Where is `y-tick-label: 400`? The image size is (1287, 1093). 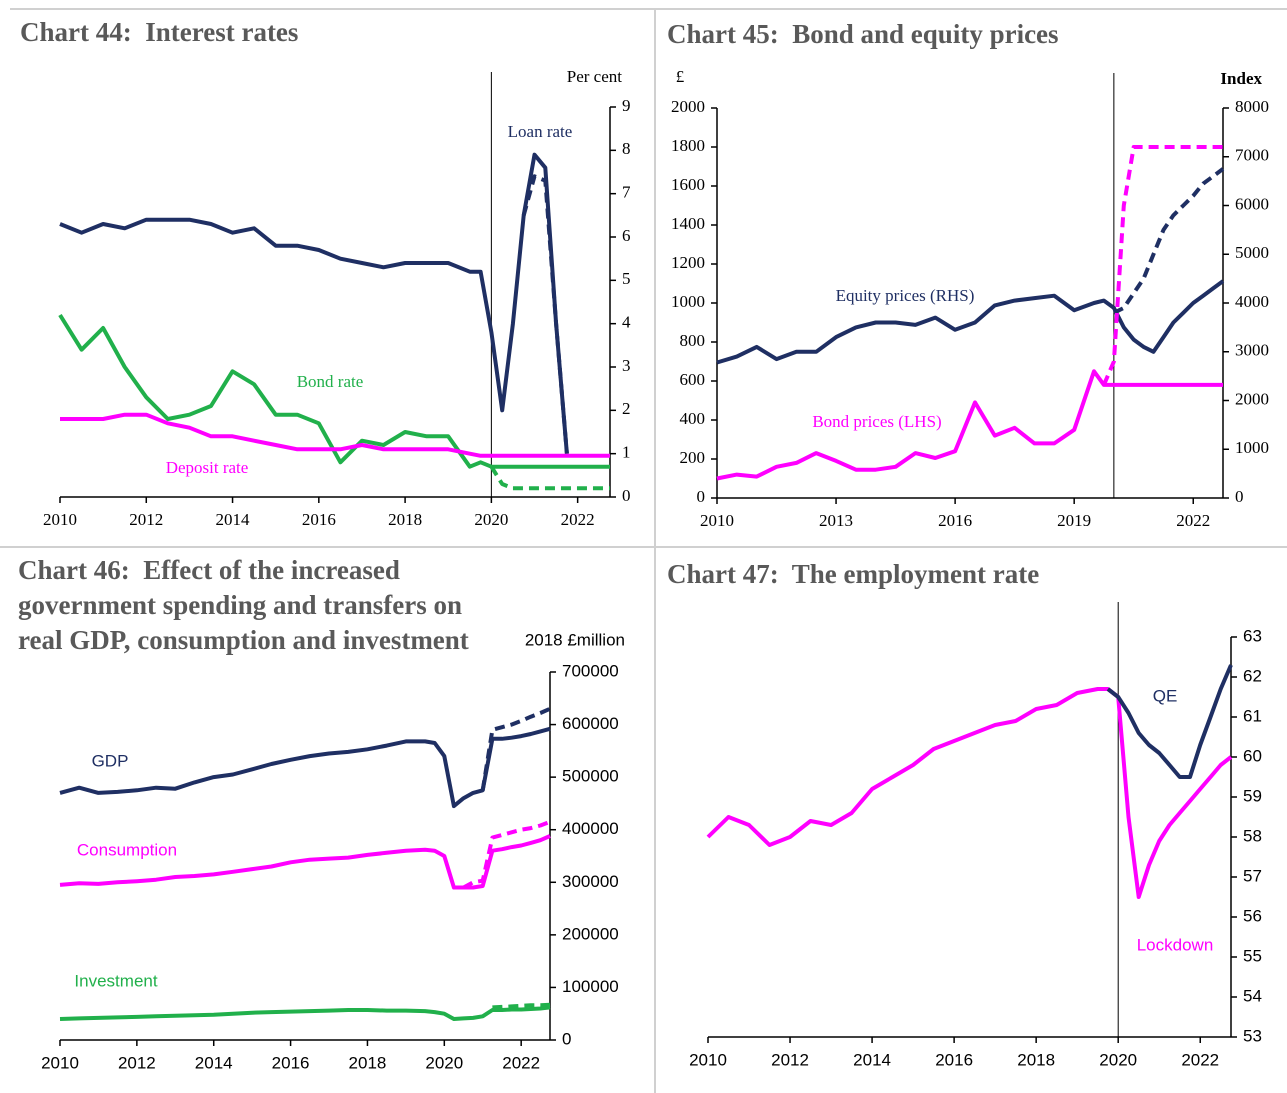 y-tick-label: 400 is located at coordinates (693, 418).